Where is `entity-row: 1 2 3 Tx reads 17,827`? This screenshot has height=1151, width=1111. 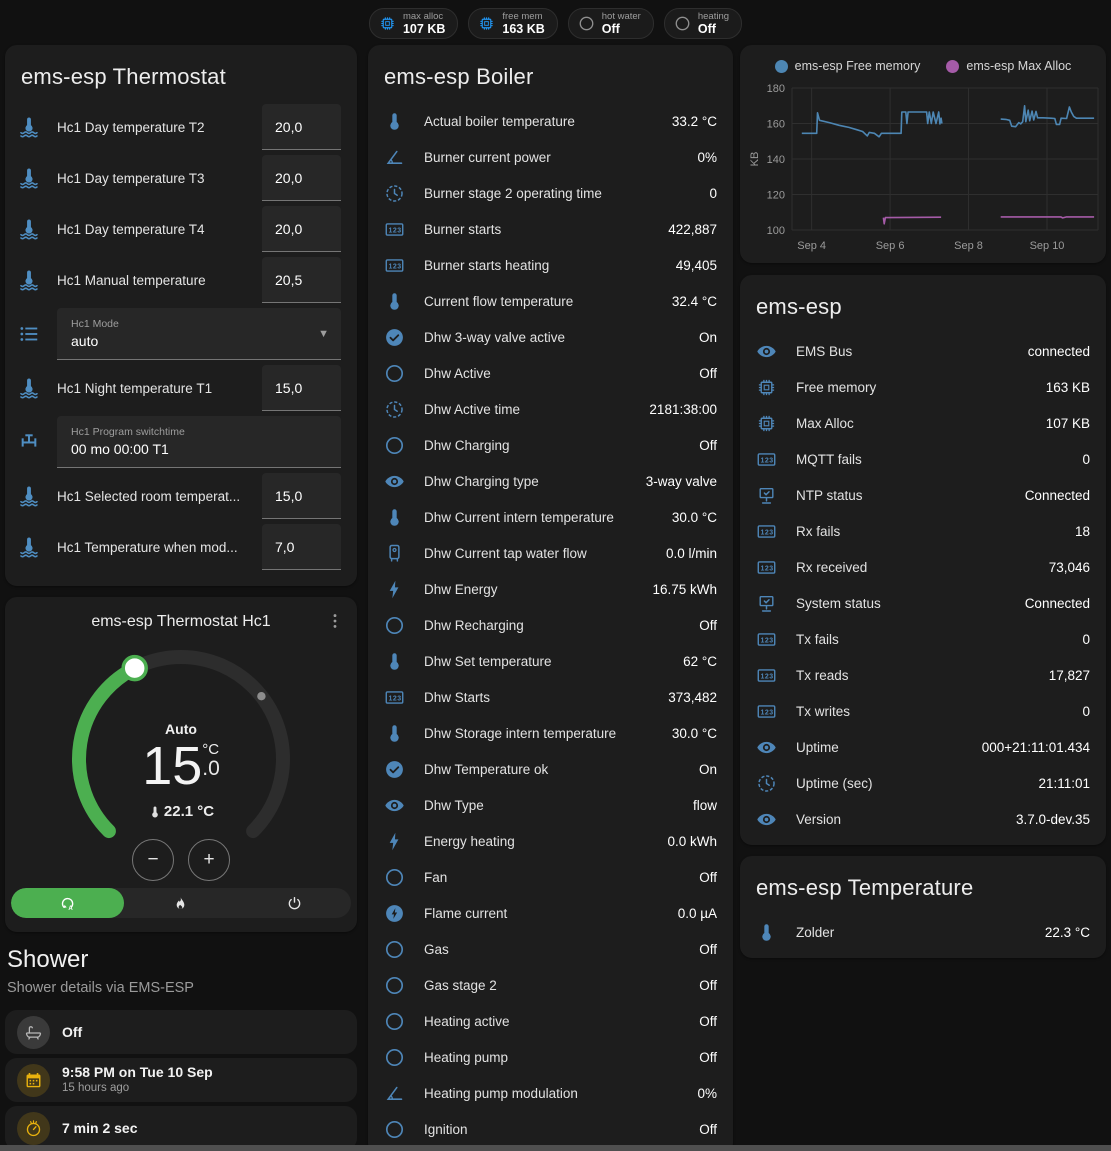
entity-row: 1 2 3 Tx reads 17,827 is located at coordinates (923, 675).